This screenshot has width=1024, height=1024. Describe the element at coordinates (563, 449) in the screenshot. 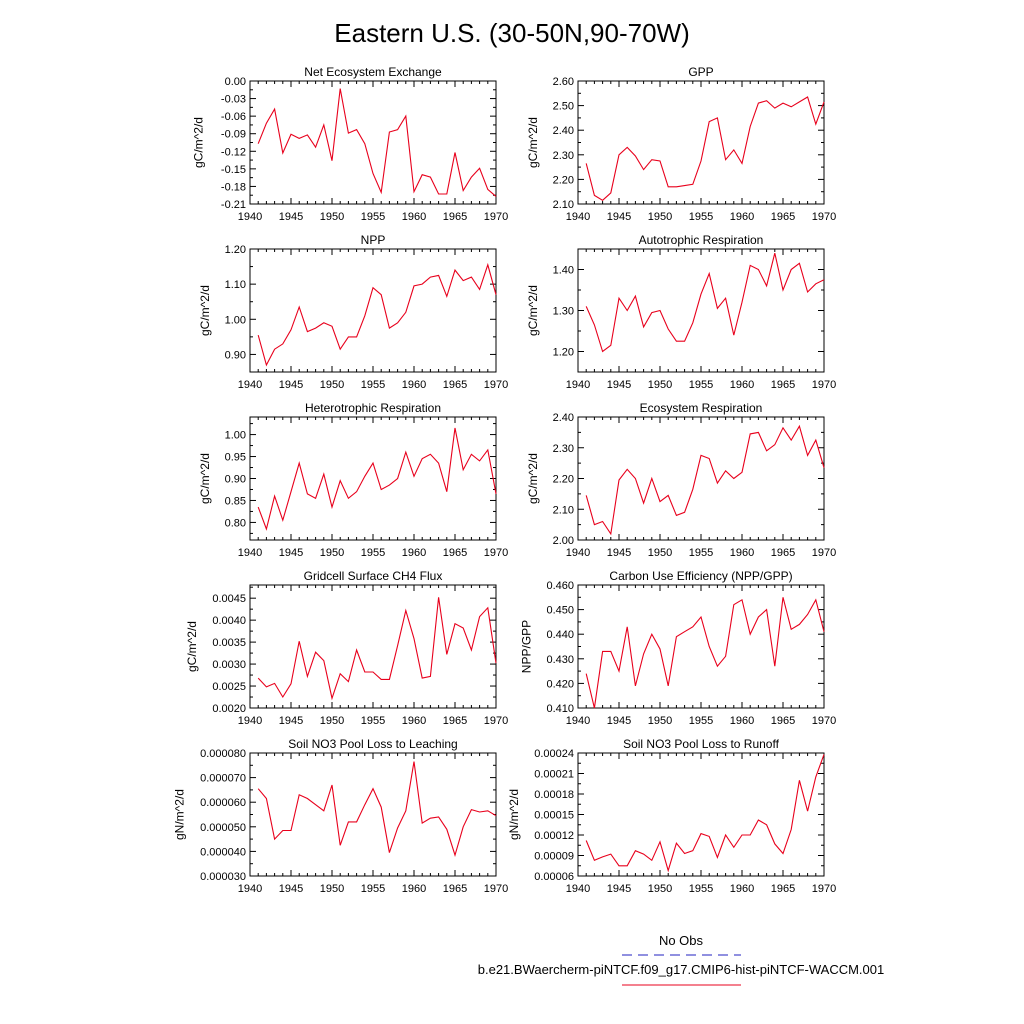

I see `y-tick-label: 2.30` at that location.